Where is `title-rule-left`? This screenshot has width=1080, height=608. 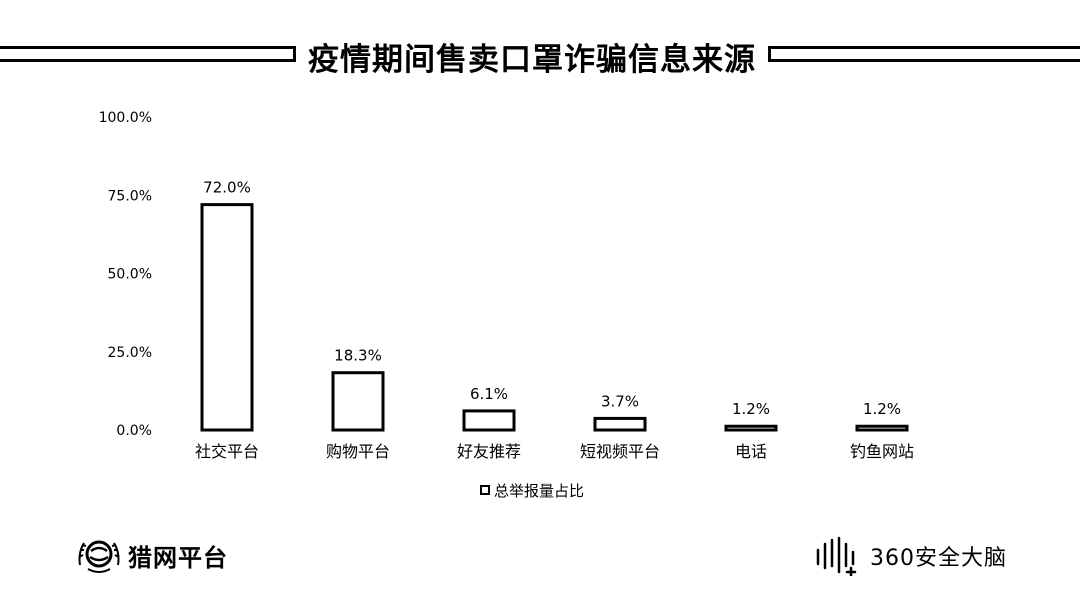
title-rule-left is located at coordinates (148, 54).